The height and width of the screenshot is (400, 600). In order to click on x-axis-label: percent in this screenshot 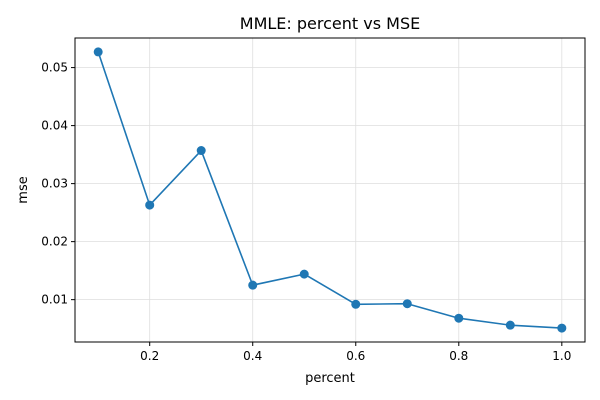, I will do `click(330, 378)`.